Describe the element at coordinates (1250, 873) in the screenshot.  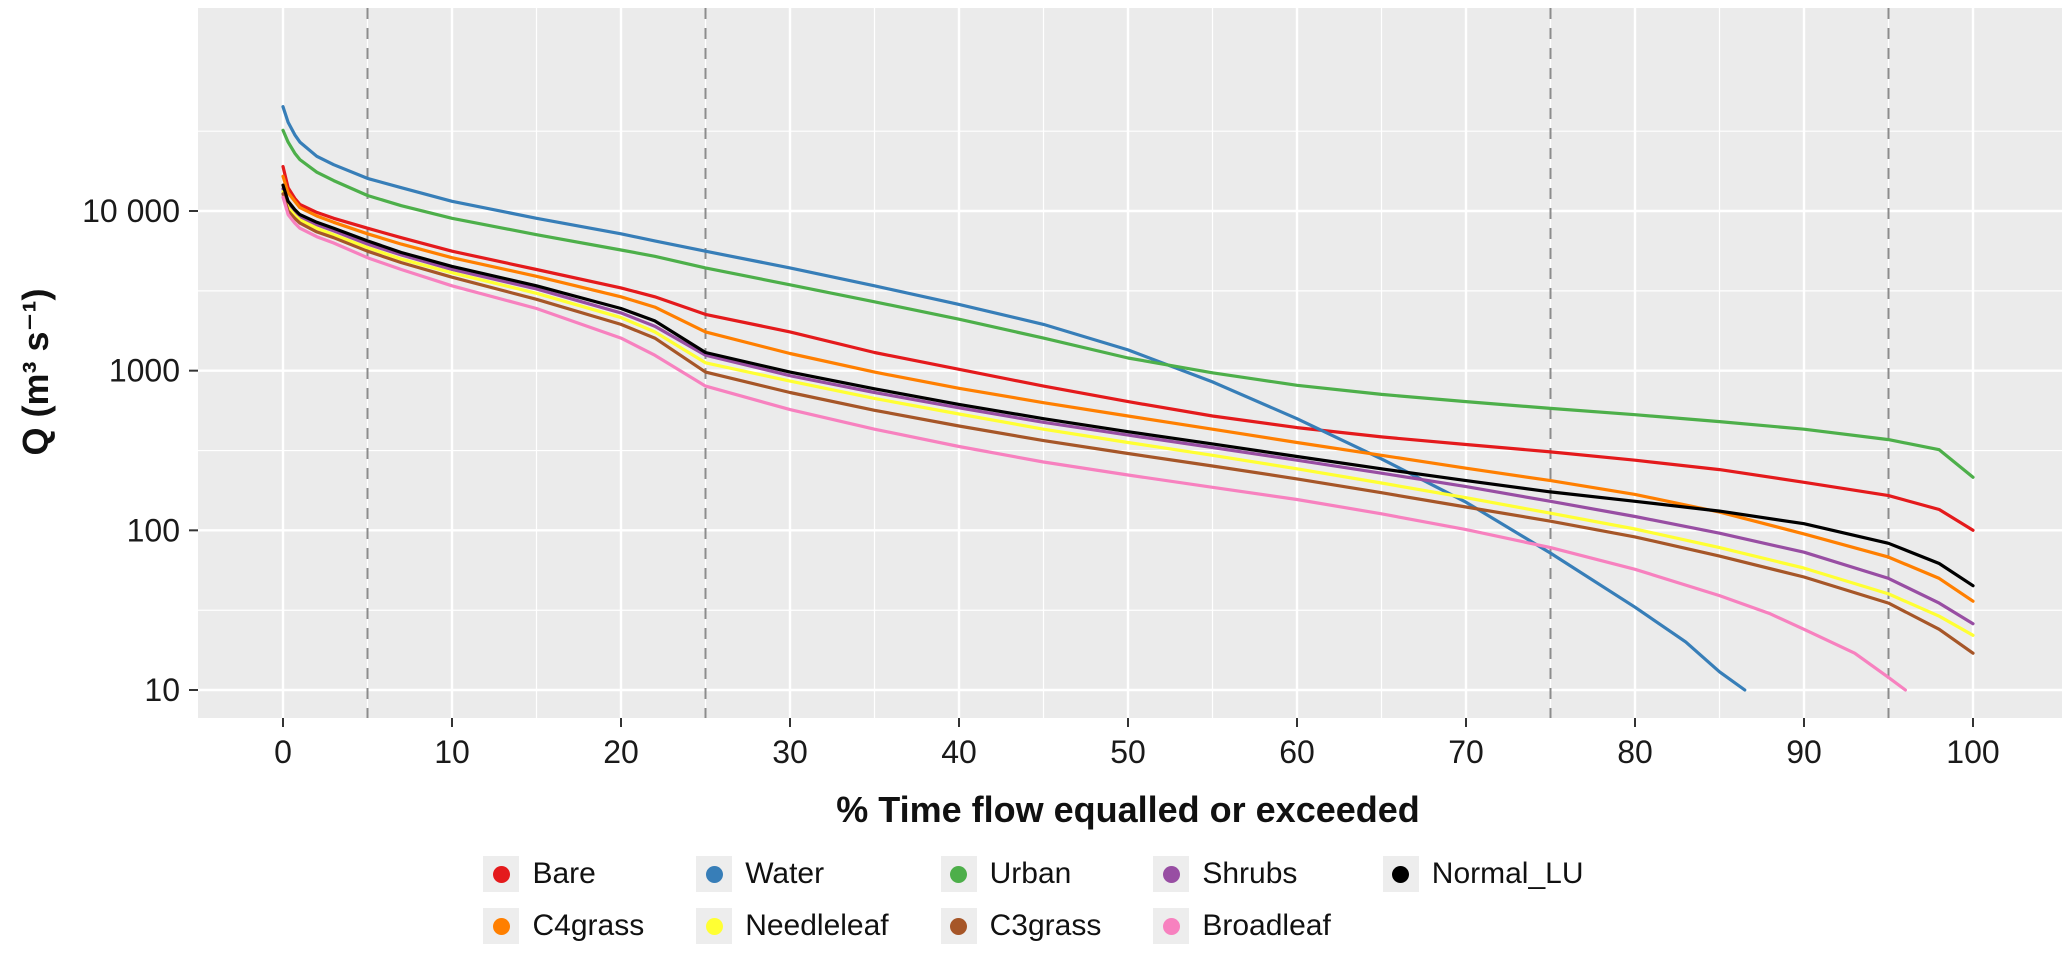
I see `legend-label: Shrubs` at that location.